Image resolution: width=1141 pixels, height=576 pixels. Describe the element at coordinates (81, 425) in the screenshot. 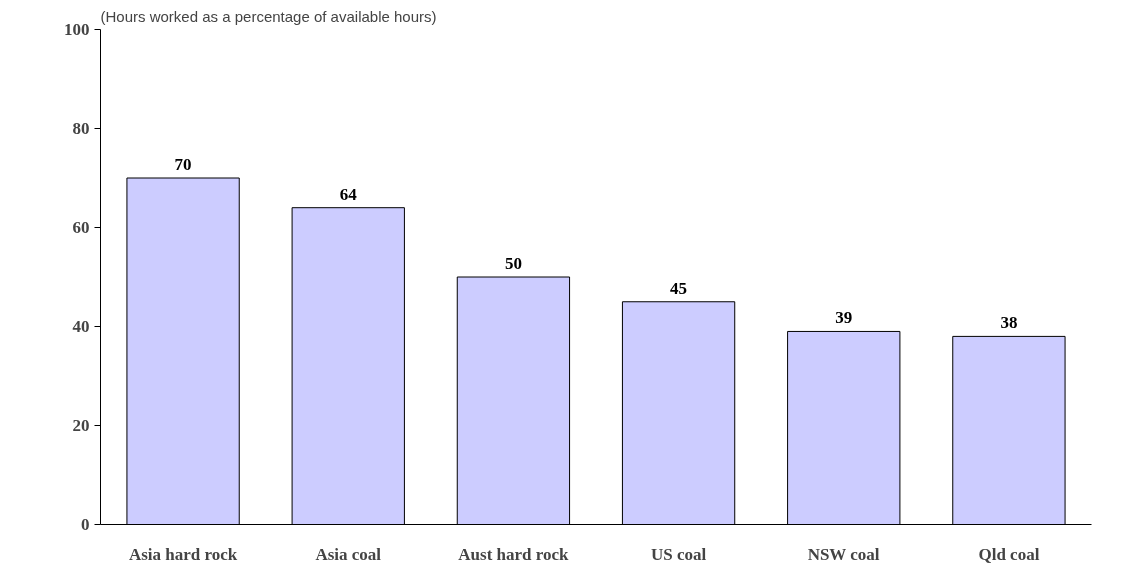

I see `y-tick-label: 20` at that location.